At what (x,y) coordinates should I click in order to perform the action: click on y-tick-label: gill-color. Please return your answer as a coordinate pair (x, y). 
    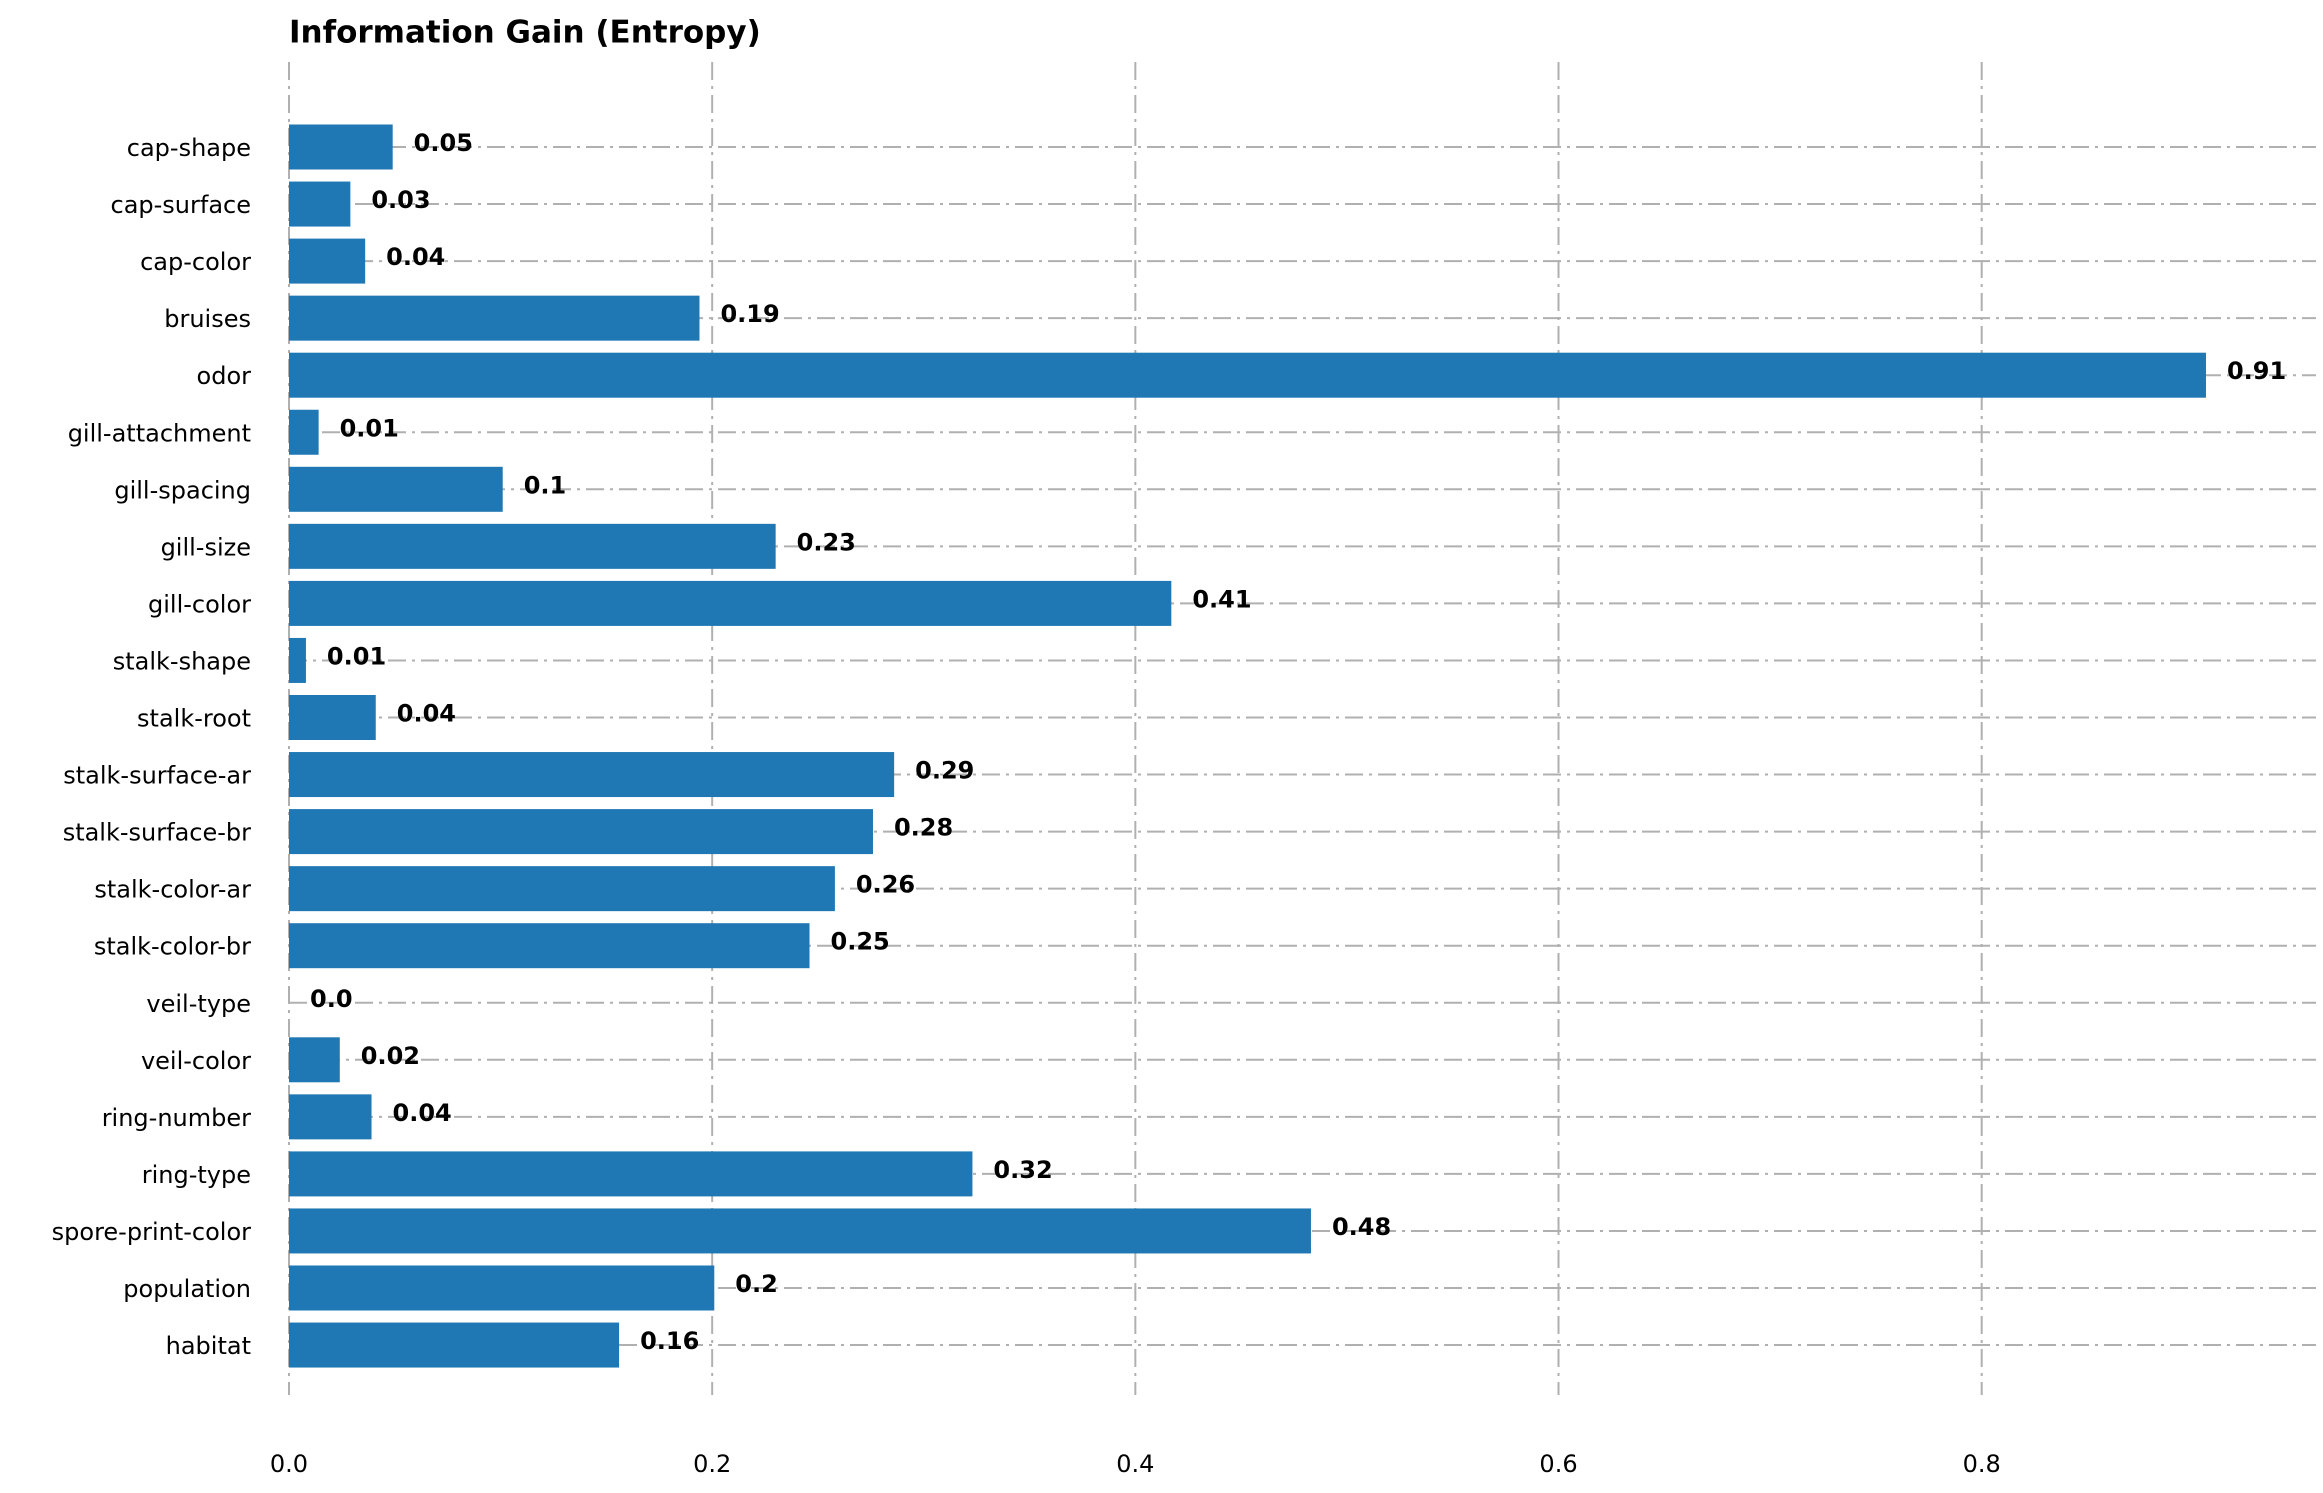
    Looking at the image, I should click on (199, 604).